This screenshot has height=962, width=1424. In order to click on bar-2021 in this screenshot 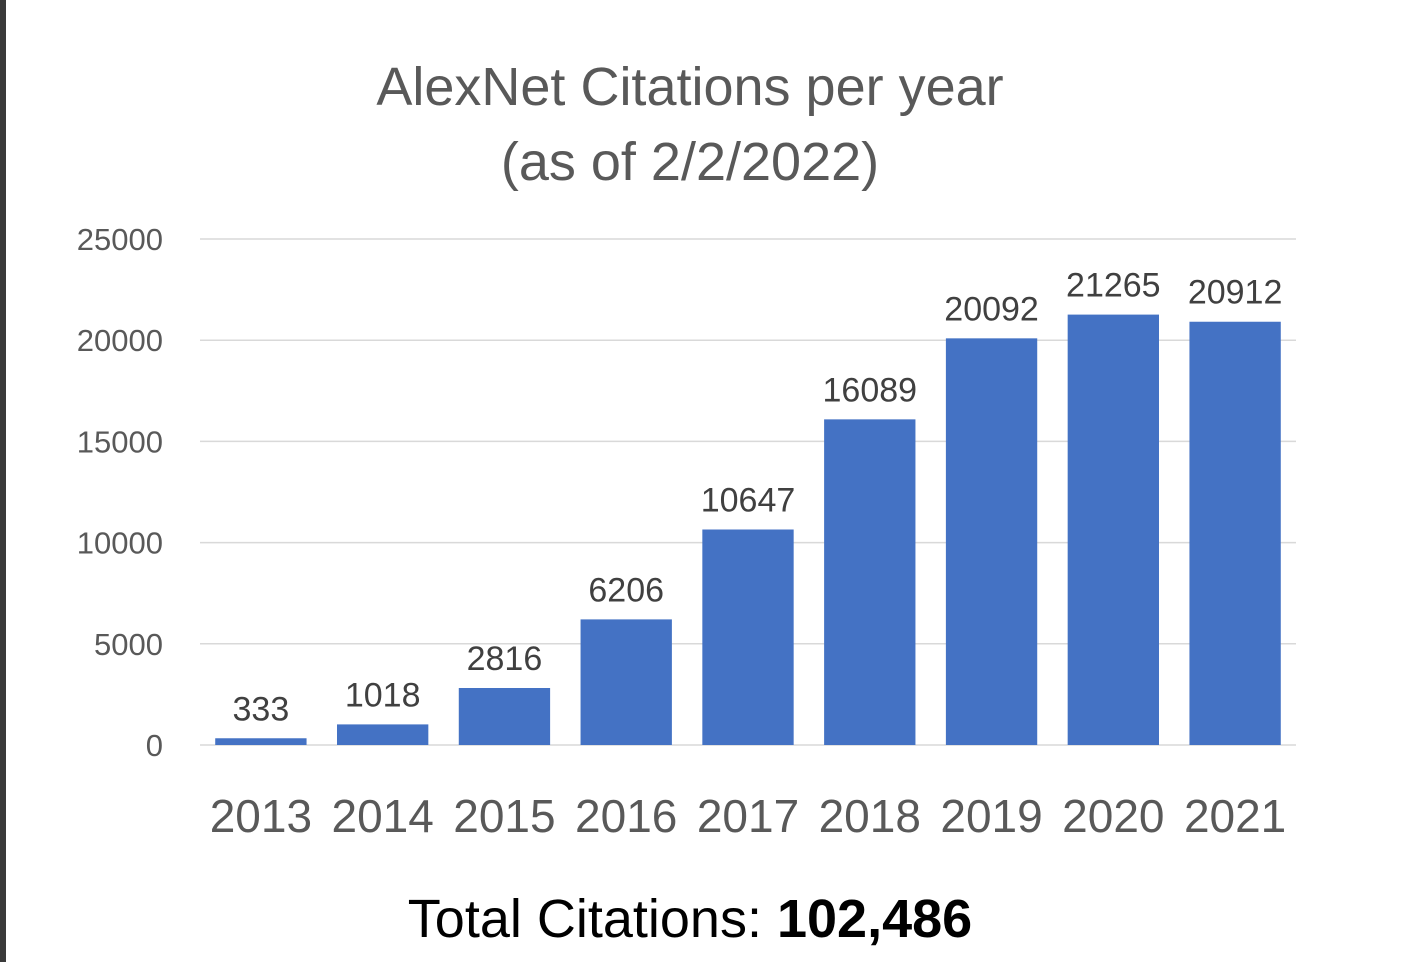, I will do `click(1235, 533)`.